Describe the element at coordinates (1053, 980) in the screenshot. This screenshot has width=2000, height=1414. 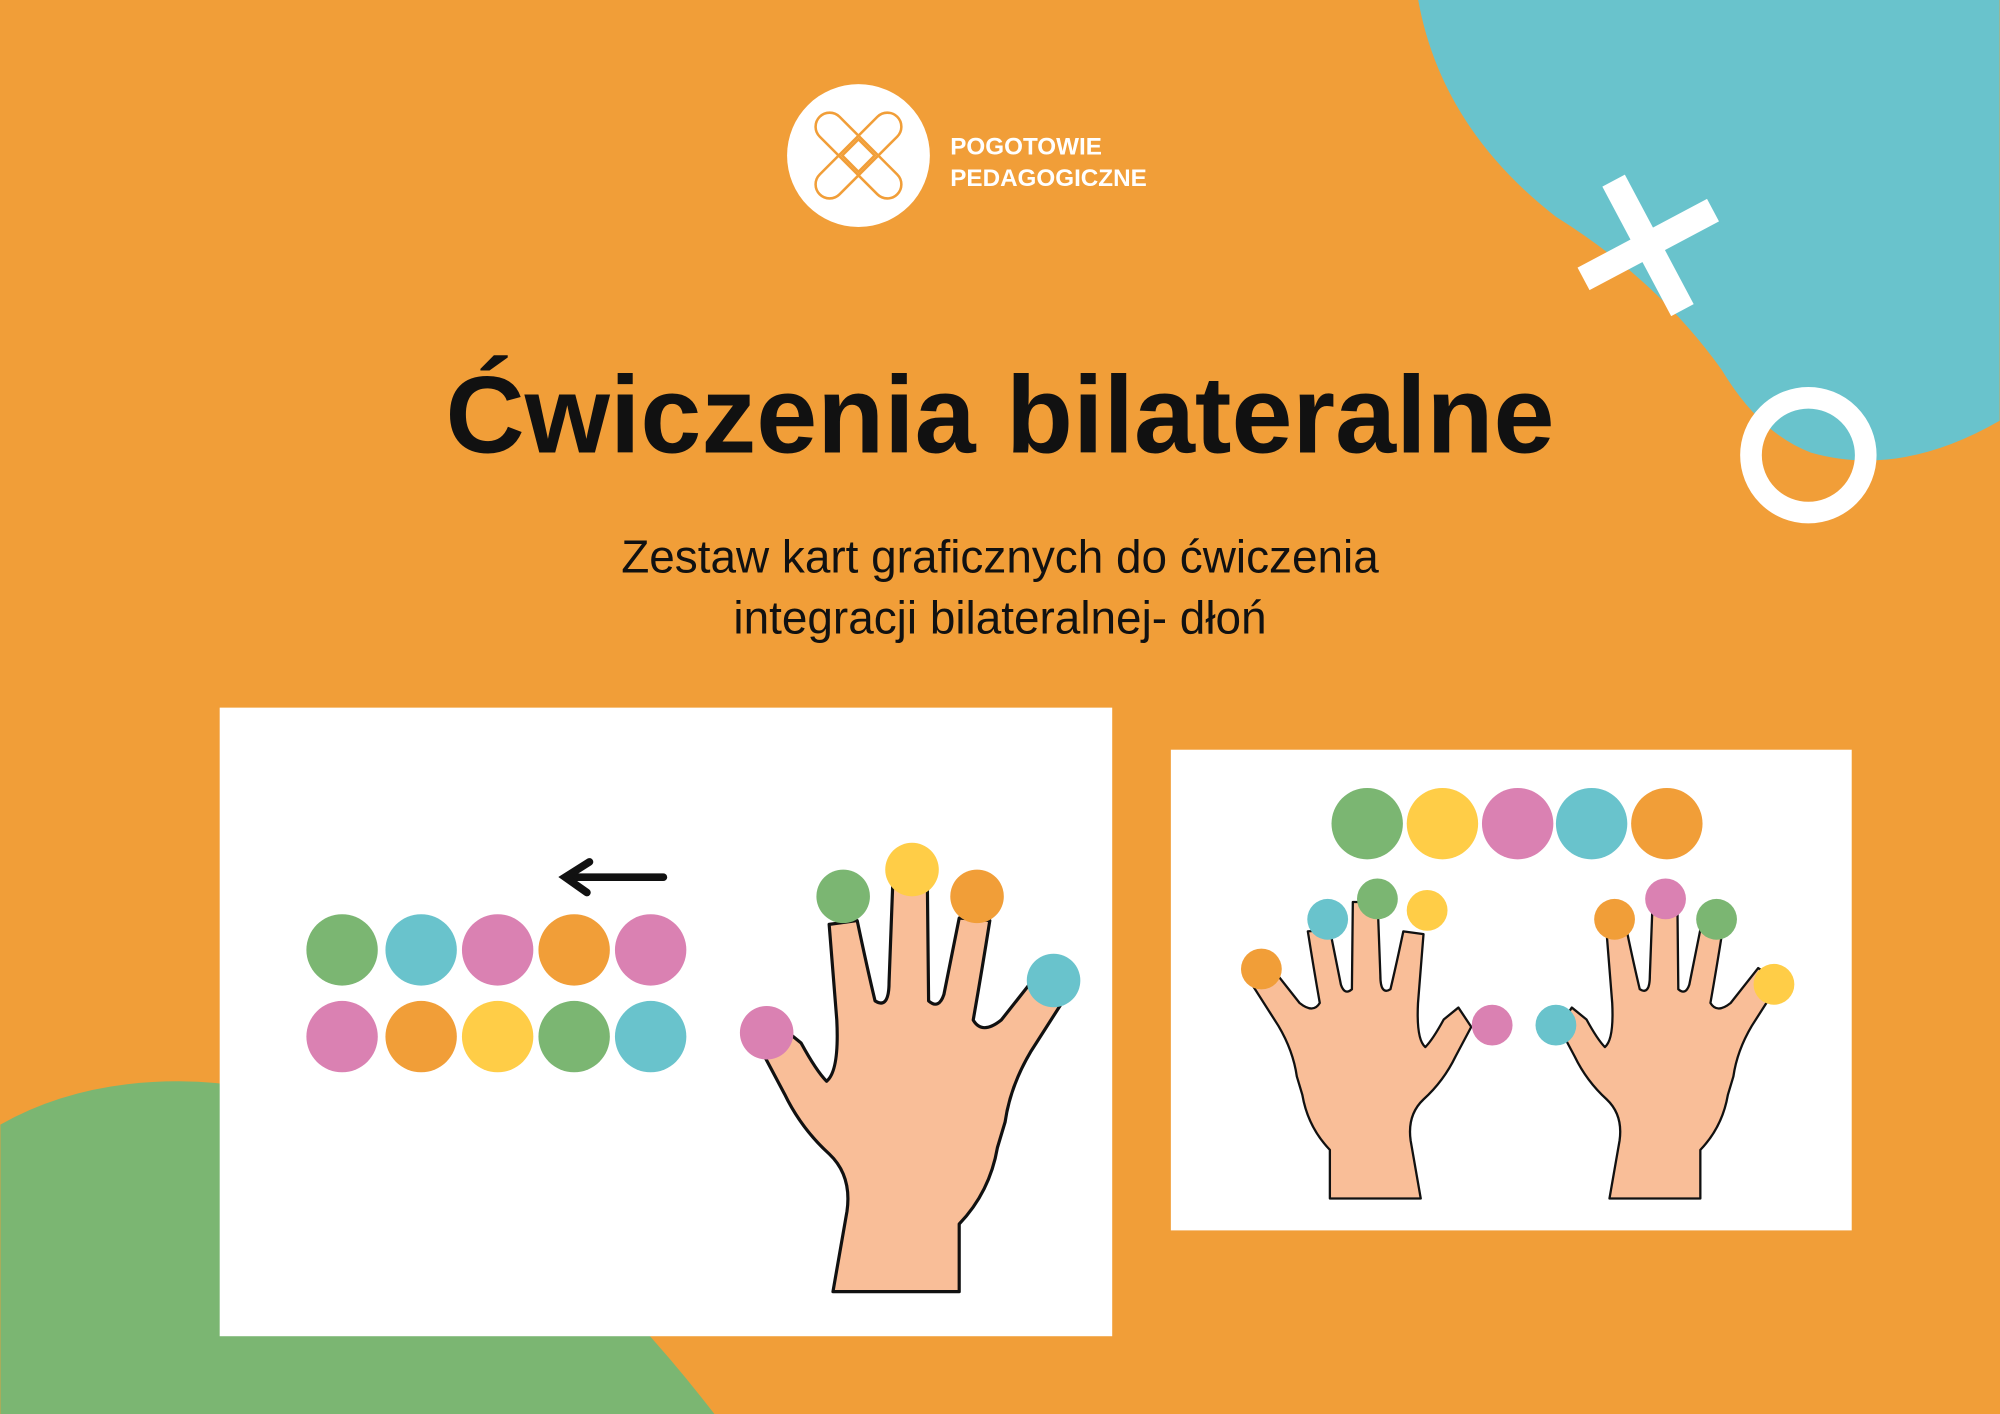
I see `fingertip-dot-teal` at that location.